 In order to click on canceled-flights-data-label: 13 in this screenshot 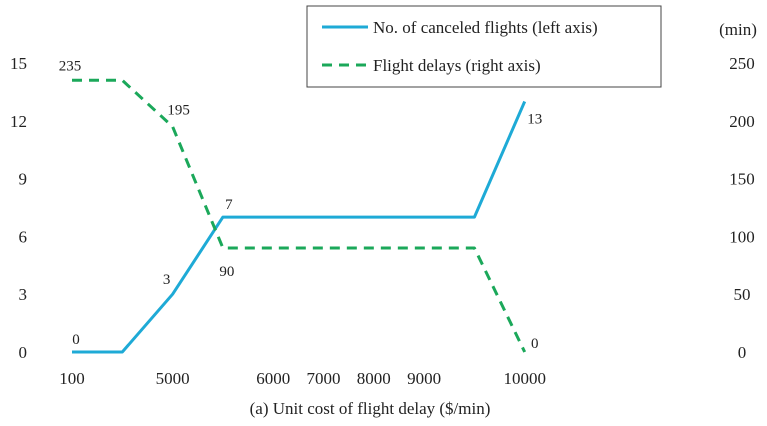, I will do `click(534, 120)`.